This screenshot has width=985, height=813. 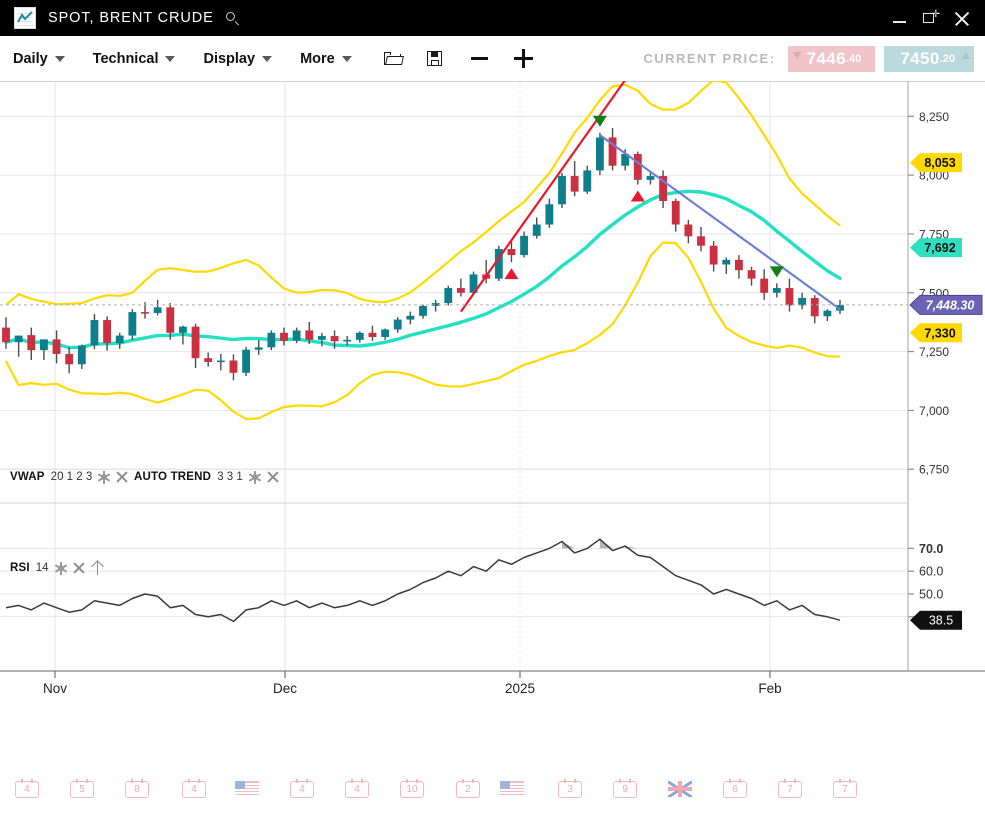 I want to click on svg-text: 7,448.30, so click(x=950, y=305).